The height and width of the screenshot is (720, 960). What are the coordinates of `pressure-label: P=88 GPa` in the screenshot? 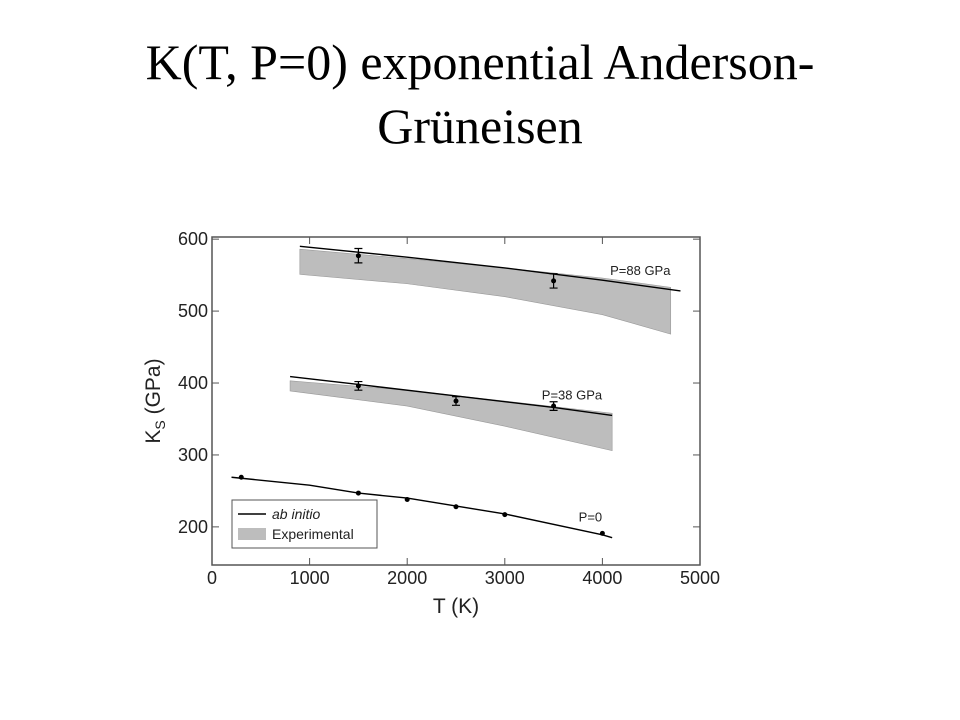 It's located at (640, 270).